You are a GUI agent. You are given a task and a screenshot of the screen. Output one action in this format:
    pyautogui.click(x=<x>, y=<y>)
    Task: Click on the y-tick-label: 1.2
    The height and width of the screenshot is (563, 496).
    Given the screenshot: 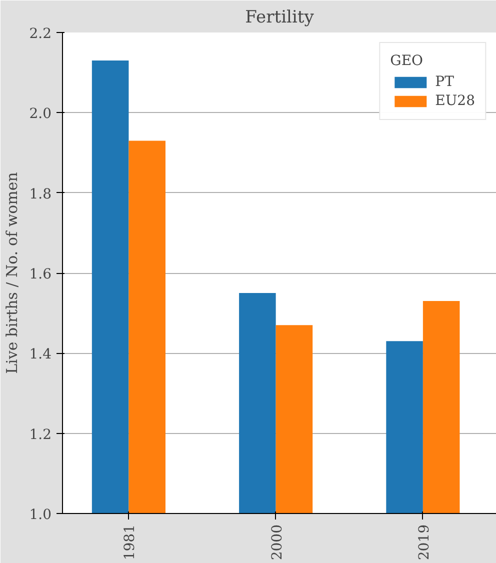 What is the action you would take?
    pyautogui.click(x=40, y=434)
    